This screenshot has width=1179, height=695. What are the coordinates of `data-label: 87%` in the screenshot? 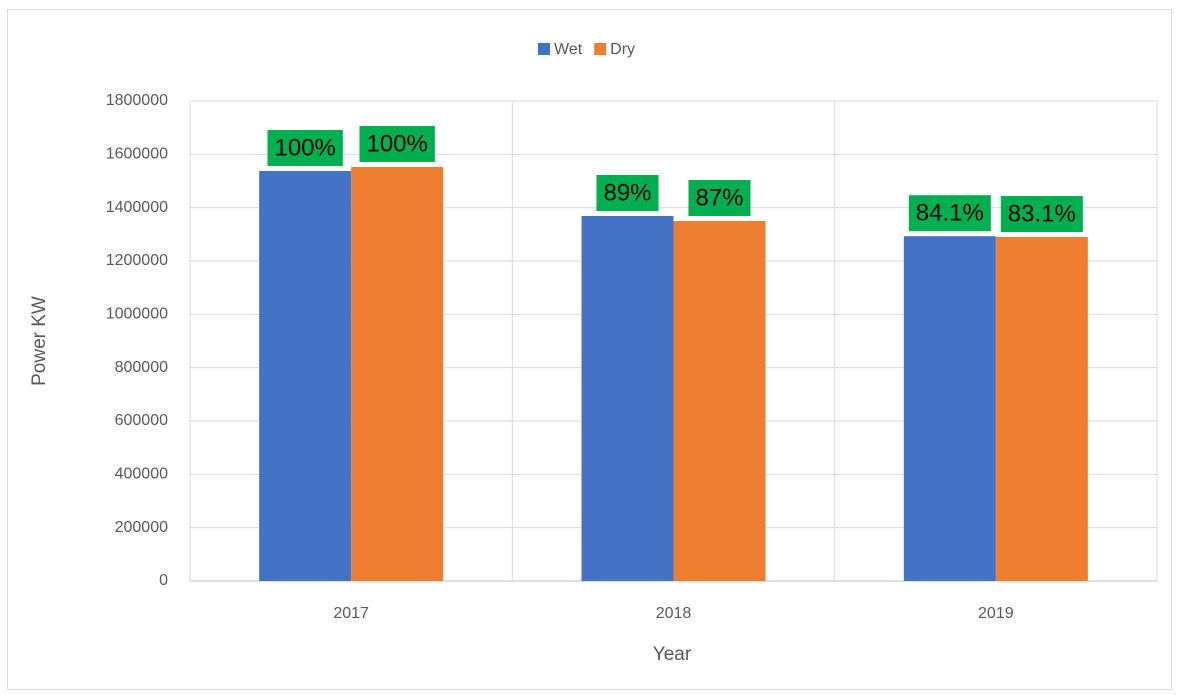 It's located at (719, 197).